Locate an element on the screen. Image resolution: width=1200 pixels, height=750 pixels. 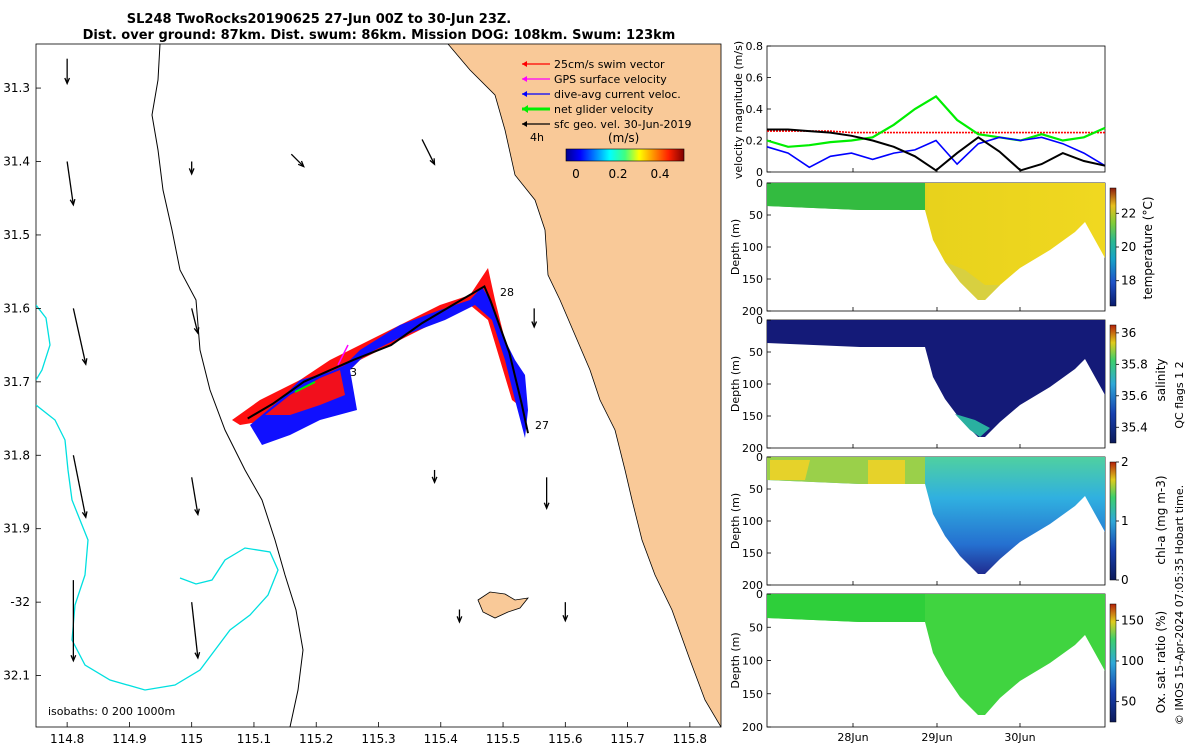
temperature-surface-band is located at coordinates (846, 196).